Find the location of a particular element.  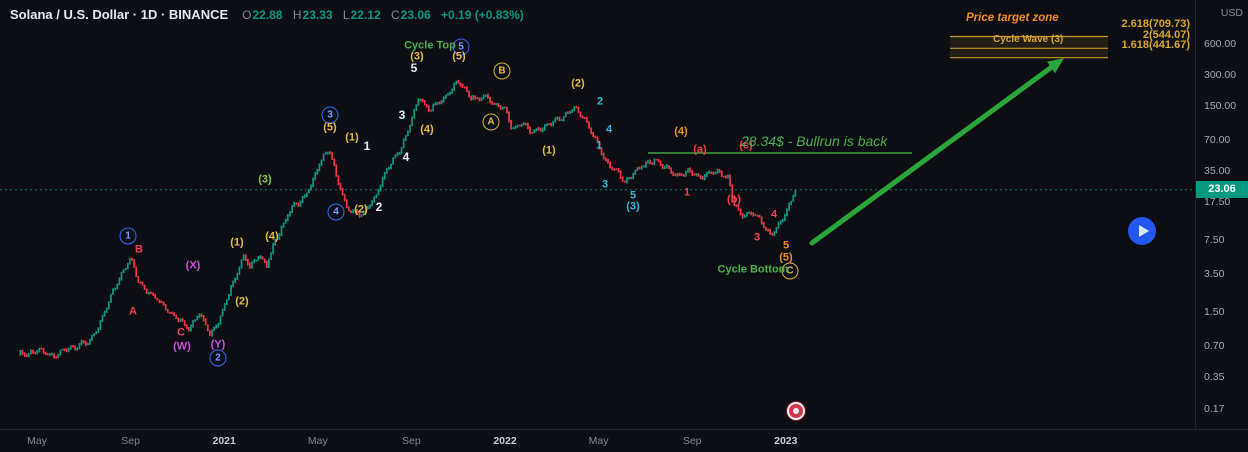

close-label: C is located at coordinates (395, 15).